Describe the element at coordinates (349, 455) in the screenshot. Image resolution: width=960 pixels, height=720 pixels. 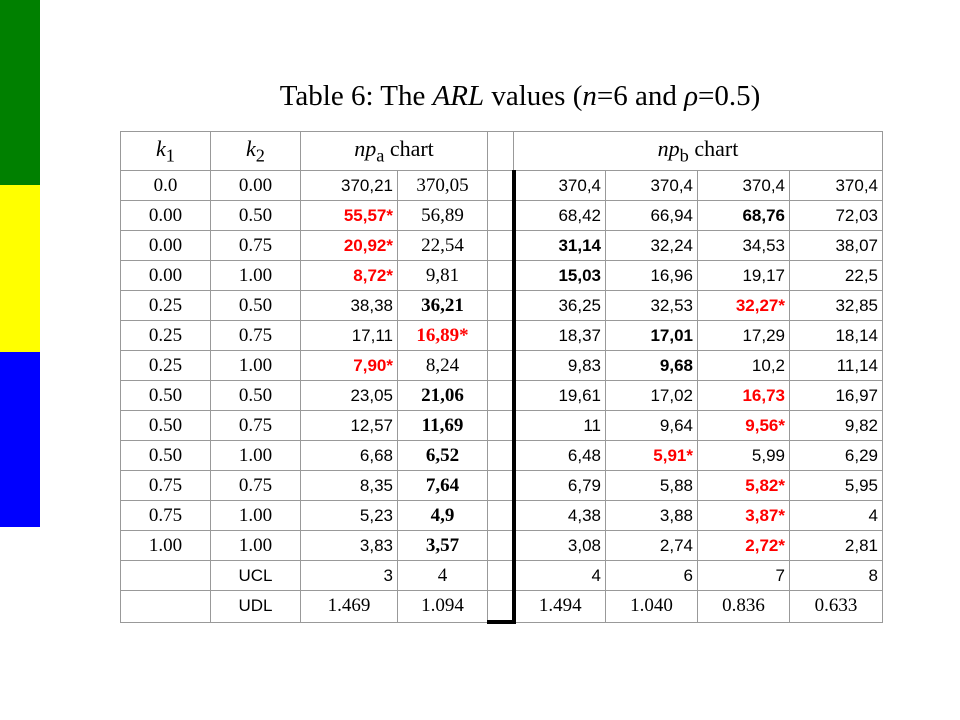
I see `table-cell: 6,68` at that location.